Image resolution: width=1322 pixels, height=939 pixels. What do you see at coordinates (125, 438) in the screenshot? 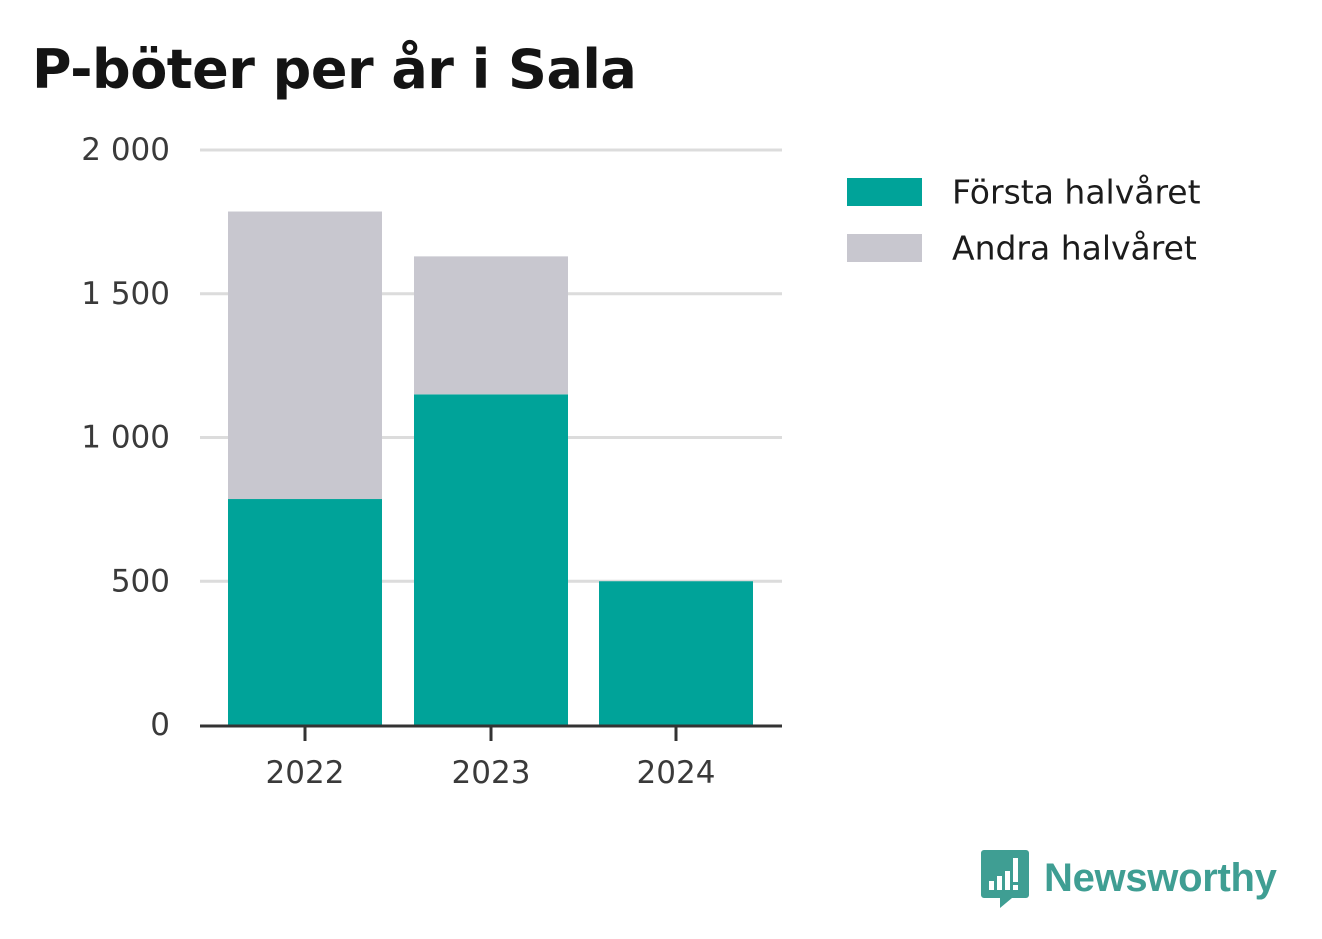
I see `y-tick-label: 1 000` at bounding box center [125, 438].